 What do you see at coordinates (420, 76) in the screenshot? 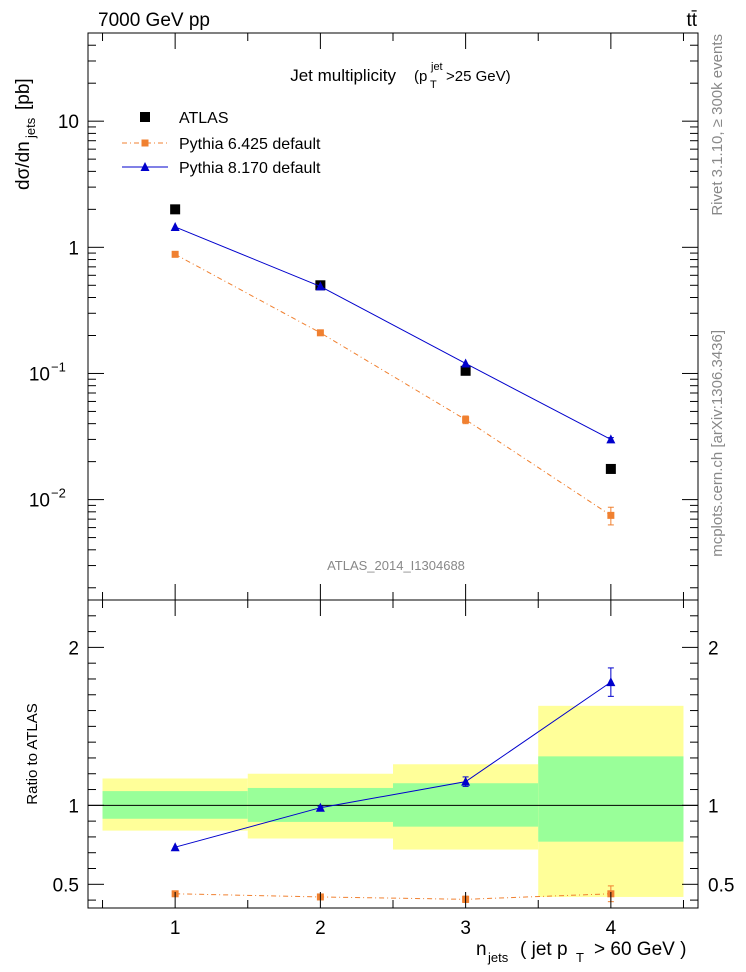
I see `svg-text: (p` at bounding box center [420, 76].